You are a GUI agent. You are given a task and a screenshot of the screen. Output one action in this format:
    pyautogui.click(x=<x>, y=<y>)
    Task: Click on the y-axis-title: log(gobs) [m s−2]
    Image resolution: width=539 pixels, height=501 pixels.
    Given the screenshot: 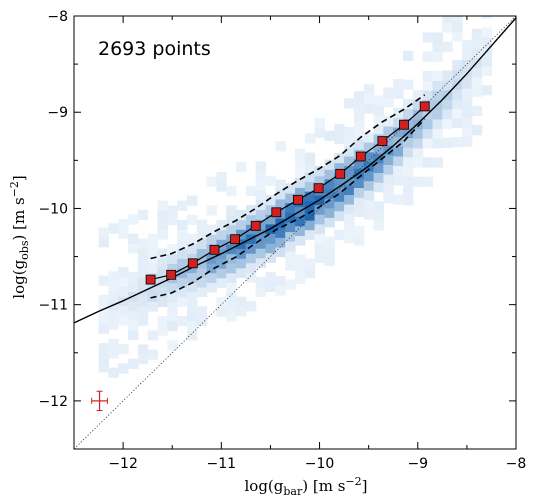 What is the action you would take?
    pyautogui.click(x=19, y=236)
    